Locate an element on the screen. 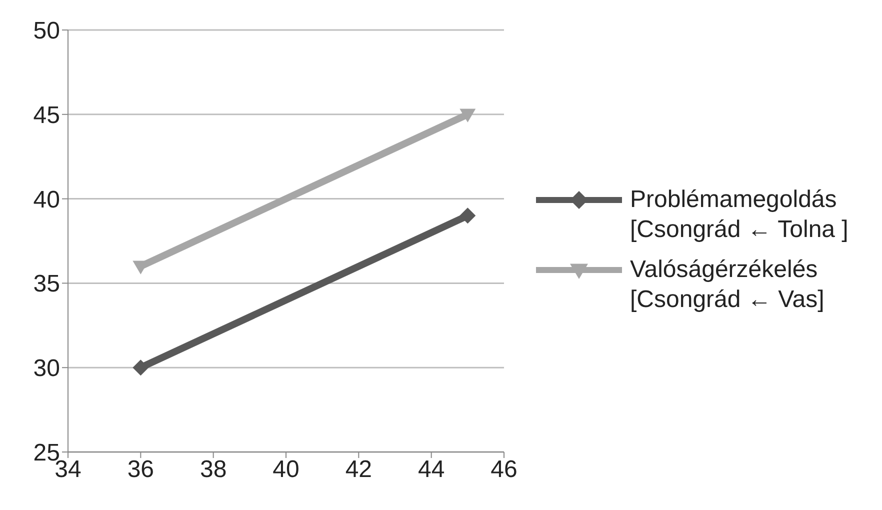 The width and height of the screenshot is (882, 510). legend-label: Problémamegoldás [Csongrád ← Tolna ] is located at coordinates (740, 215).